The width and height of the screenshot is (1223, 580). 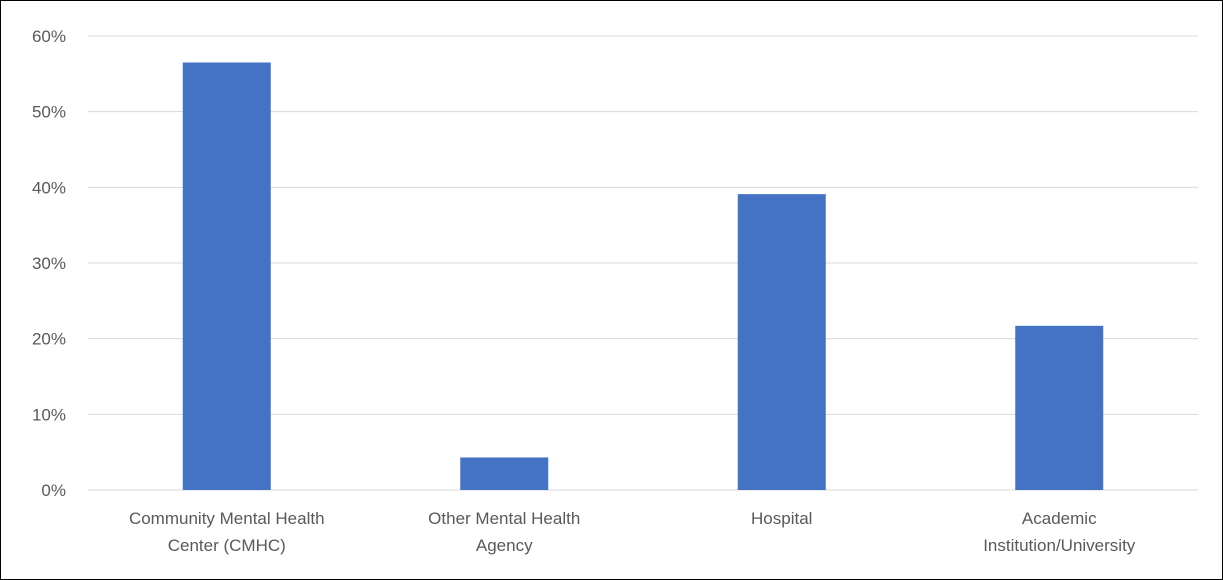 What do you see at coordinates (504, 545) in the screenshot?
I see `x-category-label: Agency` at bounding box center [504, 545].